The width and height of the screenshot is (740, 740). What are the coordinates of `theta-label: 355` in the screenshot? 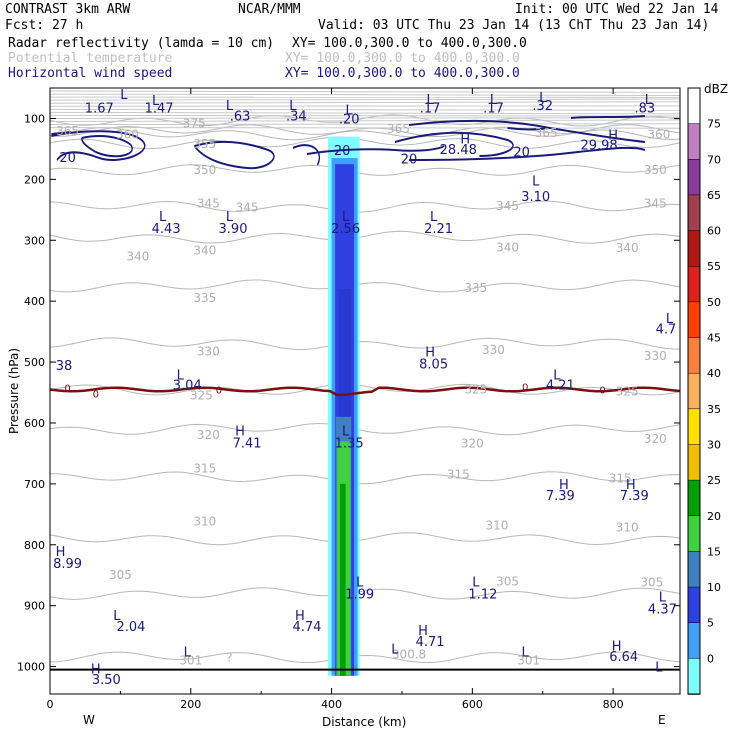 It's located at (204, 144).